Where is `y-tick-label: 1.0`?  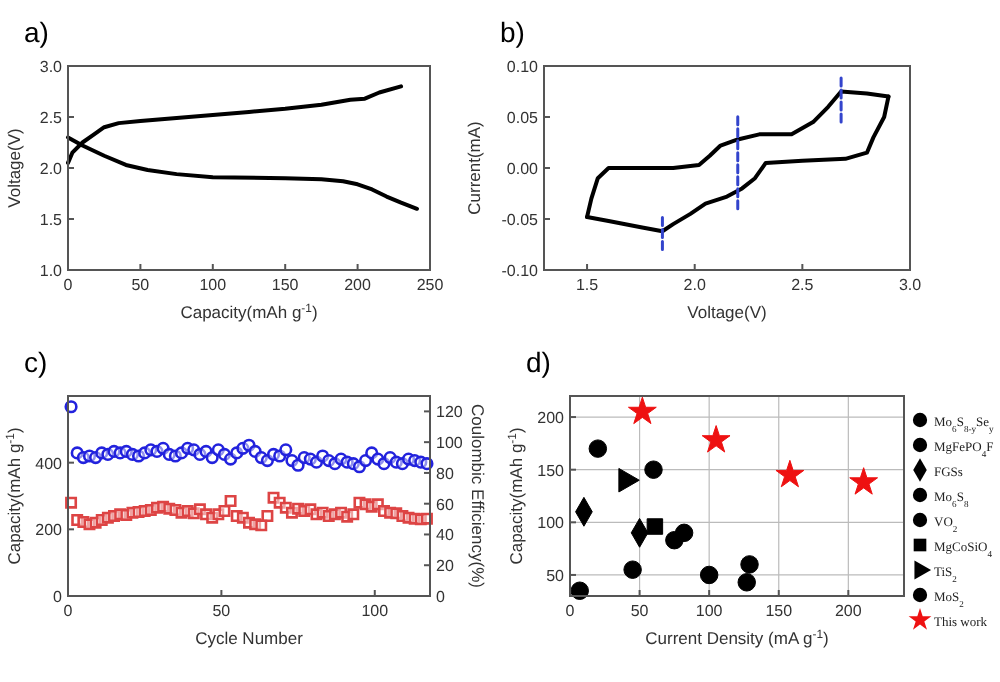
y-tick-label: 1.0 is located at coordinates (51, 271).